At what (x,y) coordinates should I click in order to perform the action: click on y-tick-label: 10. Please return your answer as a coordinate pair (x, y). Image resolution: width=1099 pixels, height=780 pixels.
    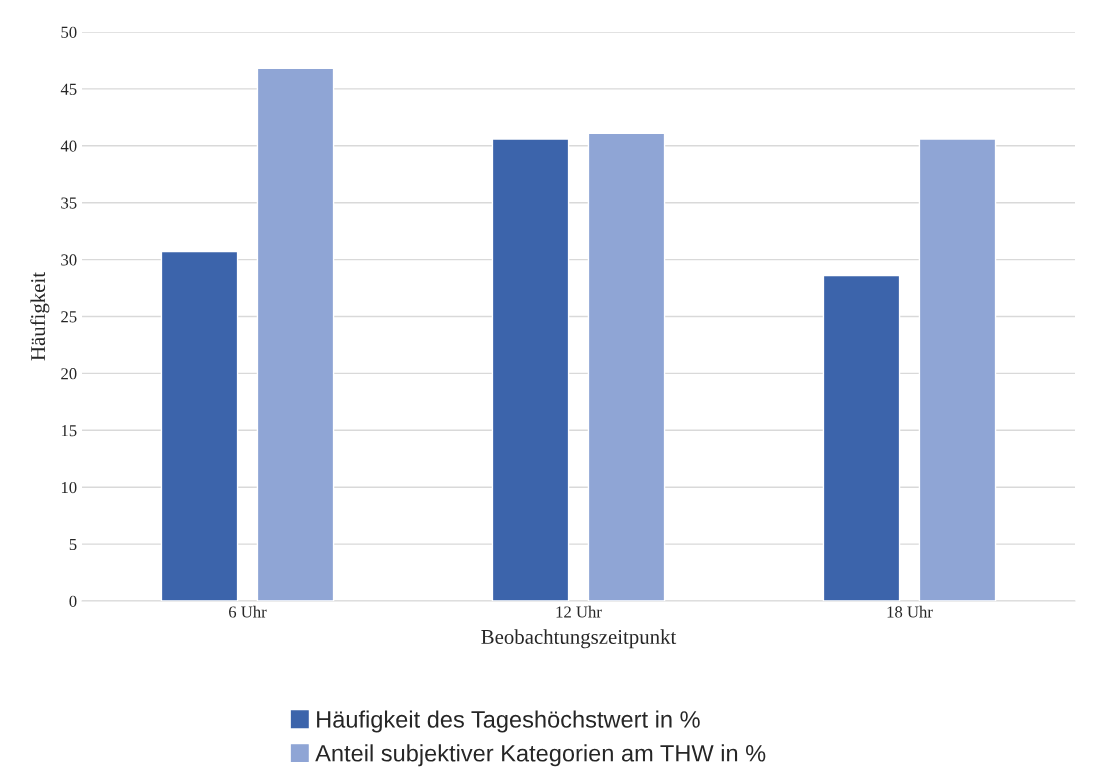
    Looking at the image, I should click on (69, 487).